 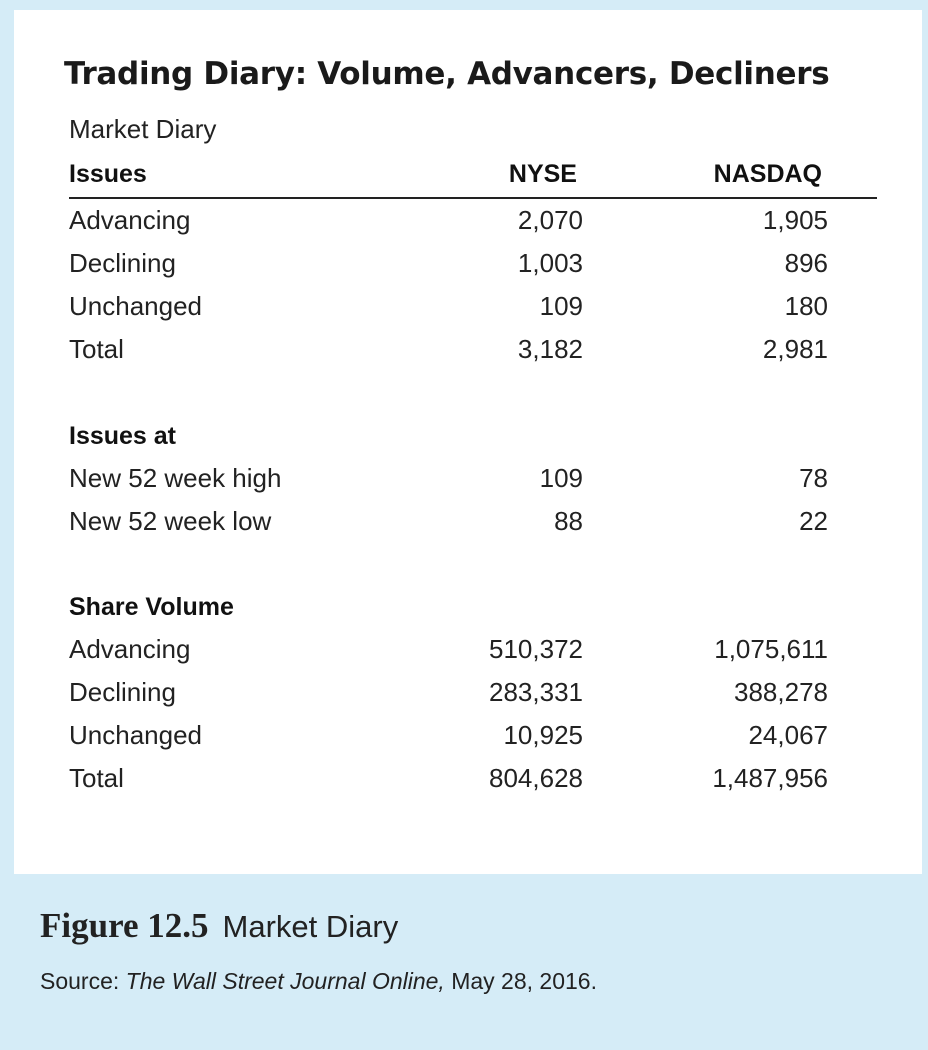 I want to click on source-publication: The Wall Street Journal Online,, so click(x=285, y=981).